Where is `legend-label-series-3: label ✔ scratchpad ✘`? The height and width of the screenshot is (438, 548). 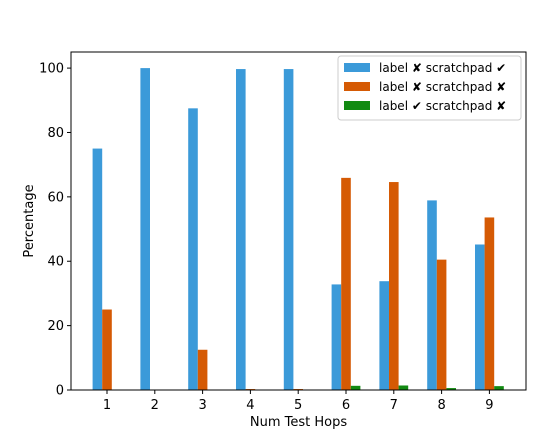
legend-label-series-3: label ✔ scratchpad ✘ is located at coordinates (442, 106).